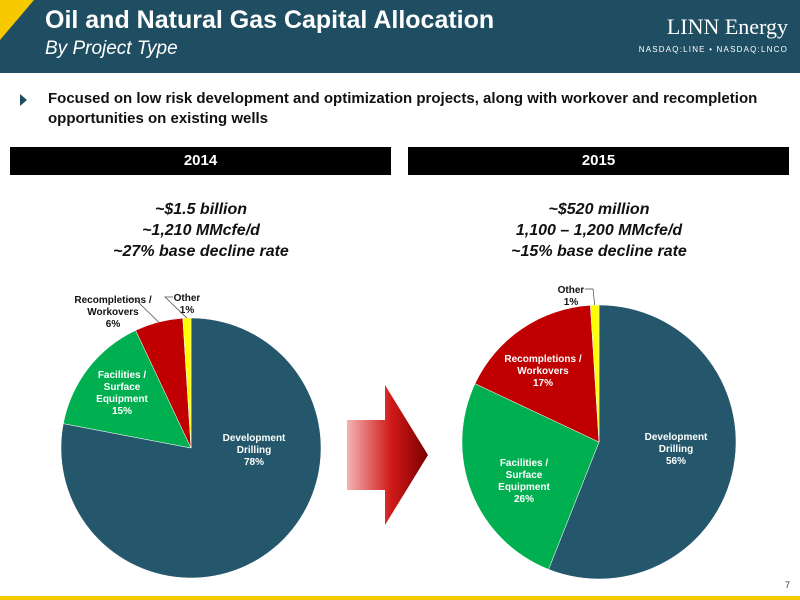 This screenshot has width=800, height=600. I want to click on pie-label-2014-recompletions-workovers: Recompletions / Workovers 6%, so click(112, 312).